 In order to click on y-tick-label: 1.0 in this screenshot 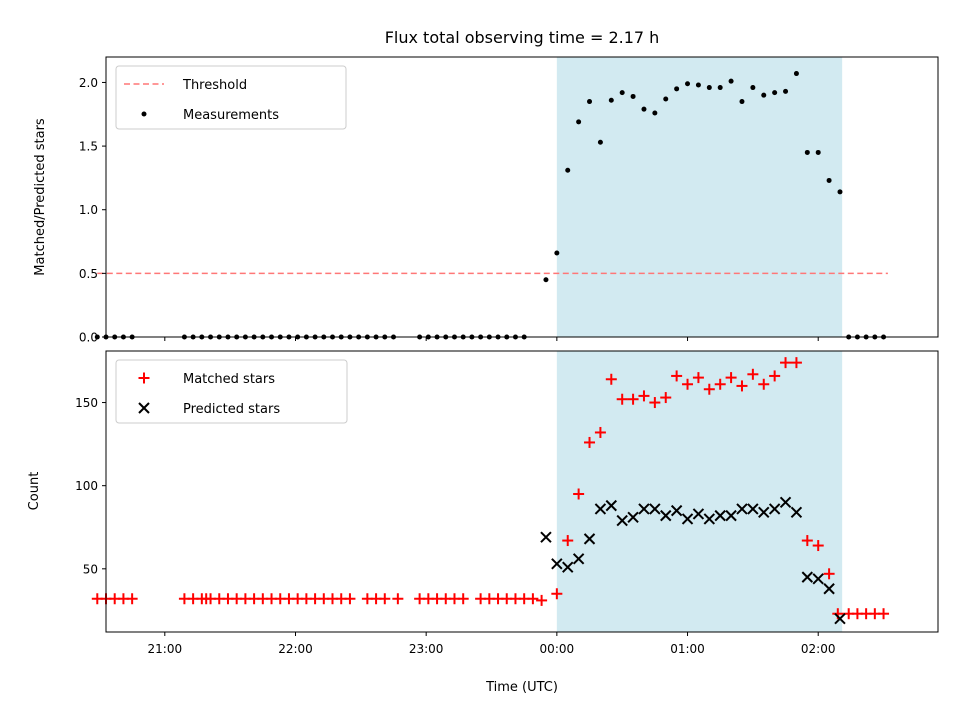, I will do `click(88, 210)`.